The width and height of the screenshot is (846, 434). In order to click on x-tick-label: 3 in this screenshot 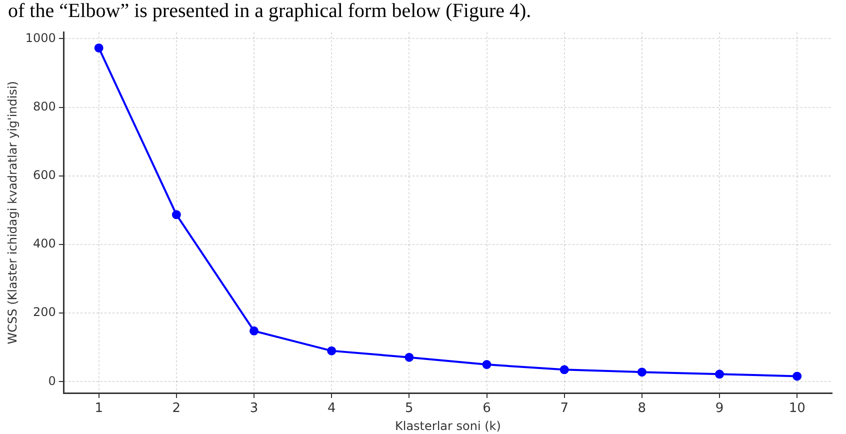, I will do `click(254, 408)`.